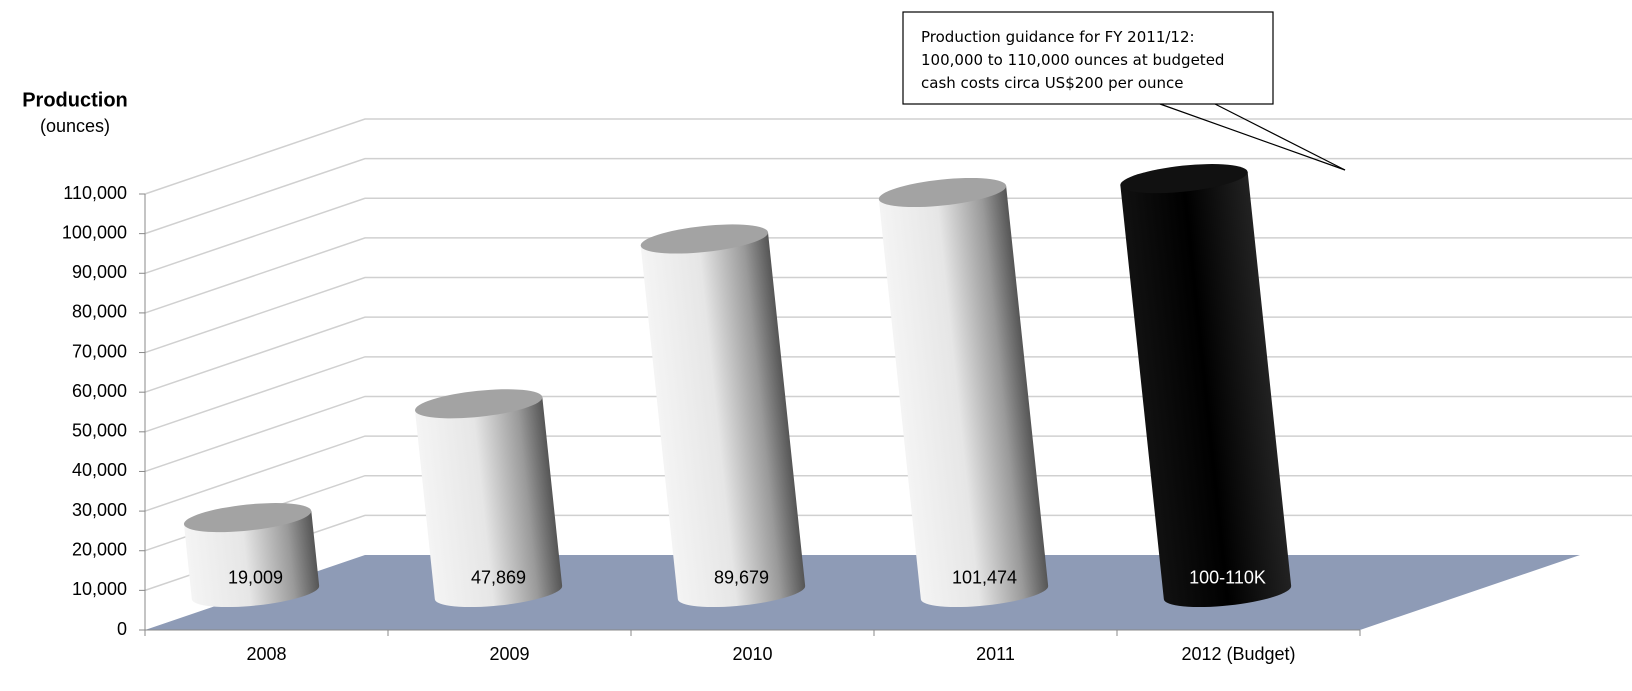  What do you see at coordinates (99, 510) in the screenshot?
I see `y-tick-label: 30,000` at bounding box center [99, 510].